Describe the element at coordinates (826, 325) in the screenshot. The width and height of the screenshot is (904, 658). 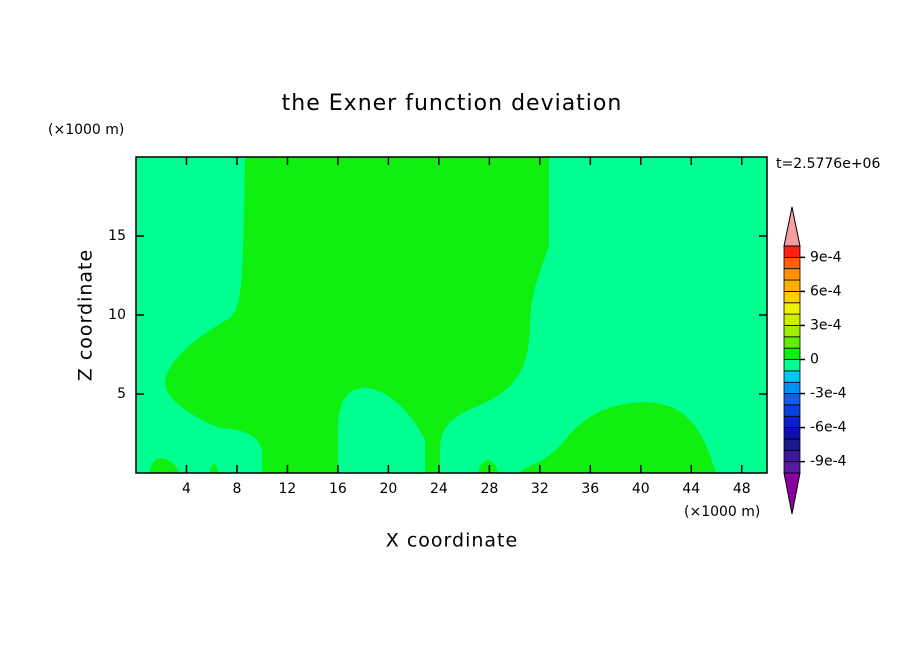
I see `colorbar-tick-label: 3e-4` at that location.